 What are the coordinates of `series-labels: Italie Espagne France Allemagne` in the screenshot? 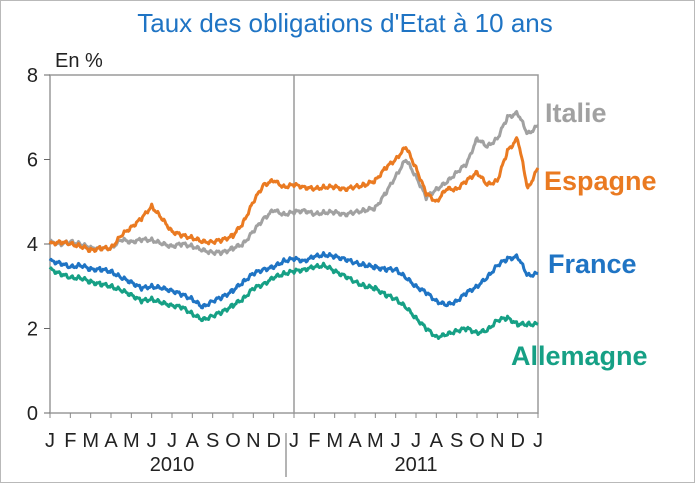 It's located at (584, 234).